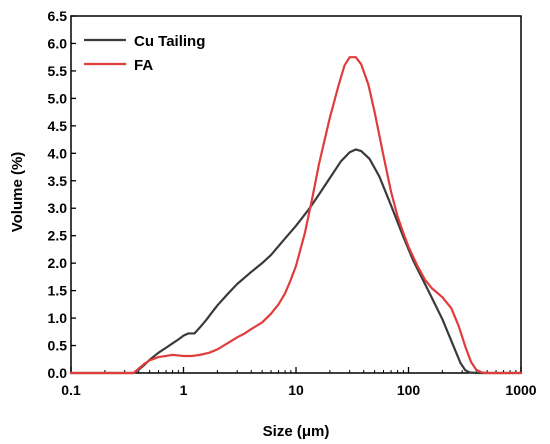 The image size is (550, 444). I want to click on y-tick-label: 3.5, so click(58, 181).